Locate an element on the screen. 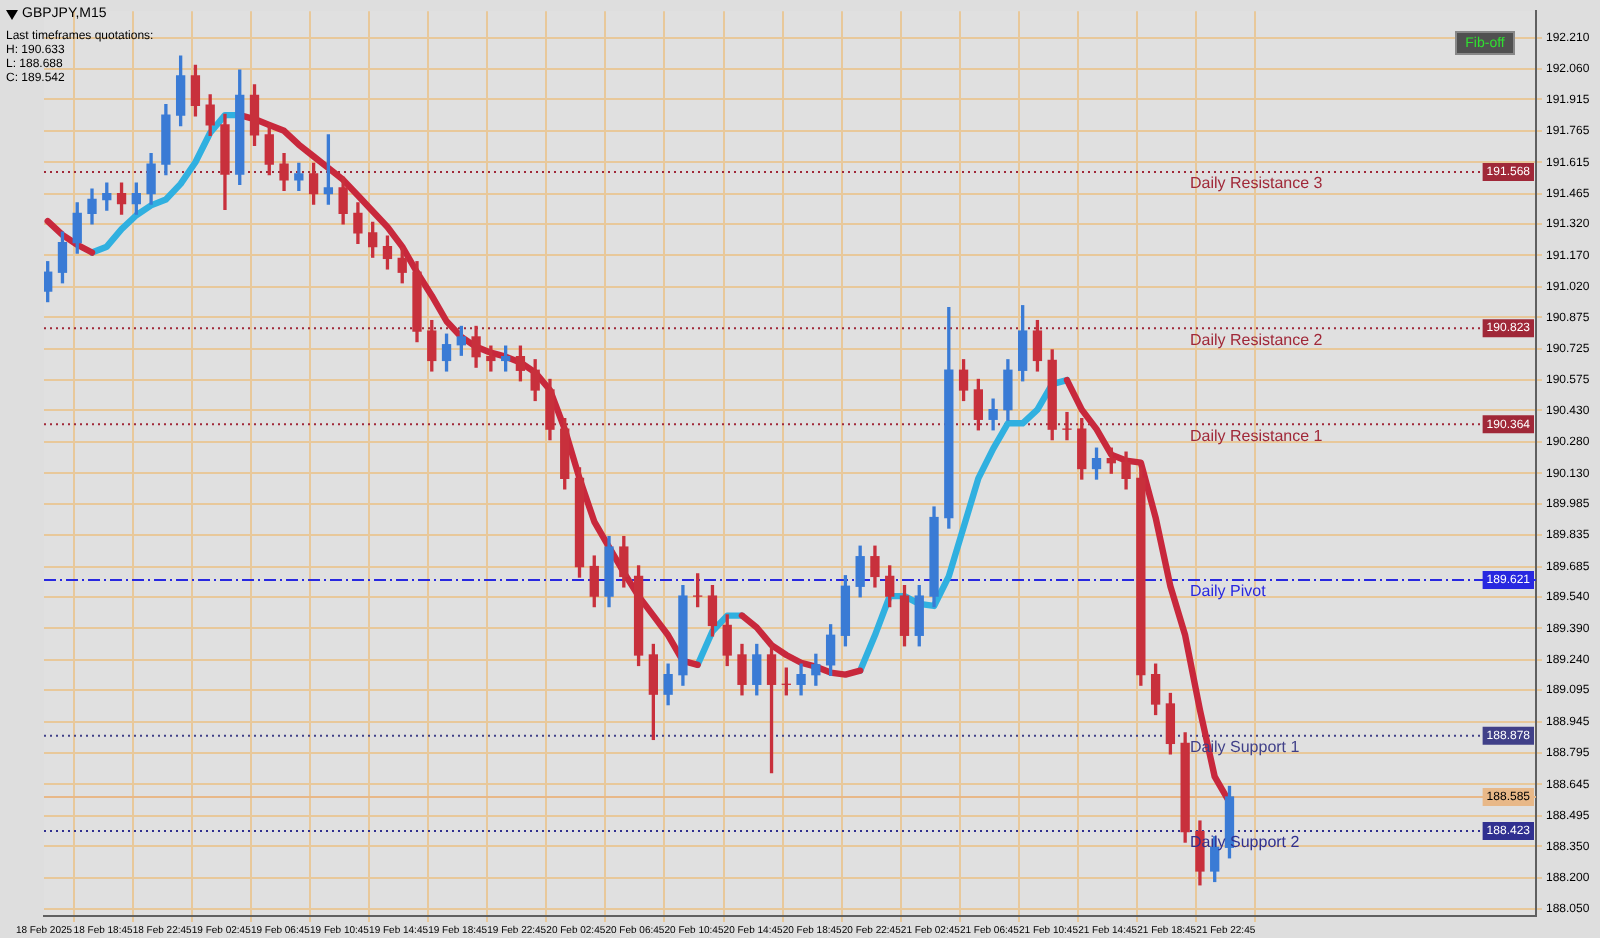 Image resolution: width=1600 pixels, height=938 pixels. ref-line-label: Daily Resistance 1 is located at coordinates (1257, 435).